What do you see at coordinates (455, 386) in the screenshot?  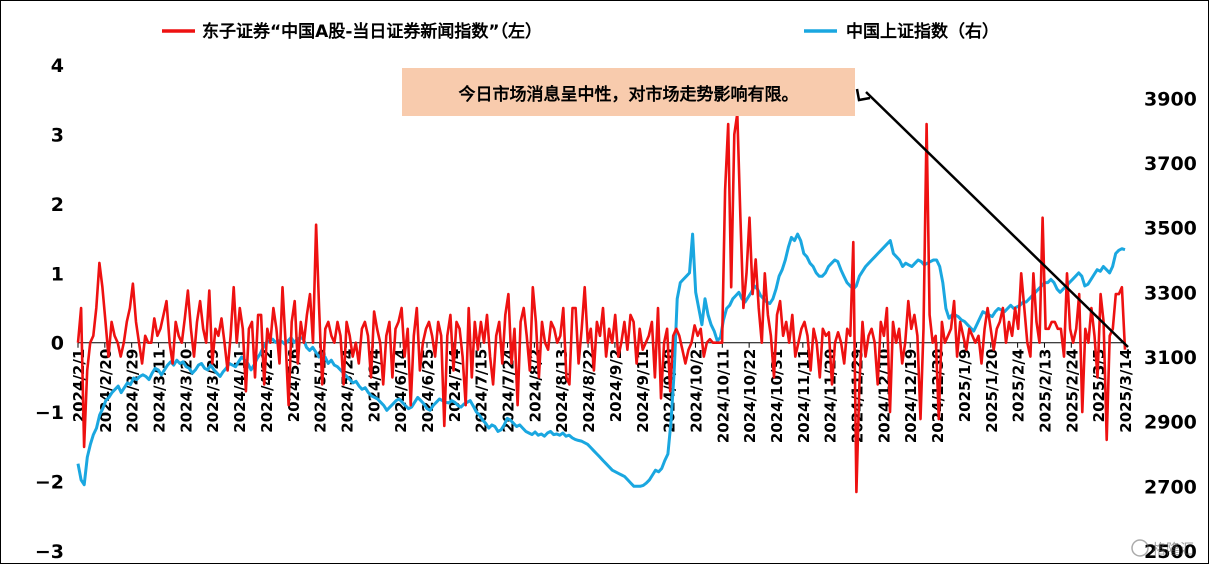 I see `x-tick-label: 2024/7/4` at bounding box center [455, 386].